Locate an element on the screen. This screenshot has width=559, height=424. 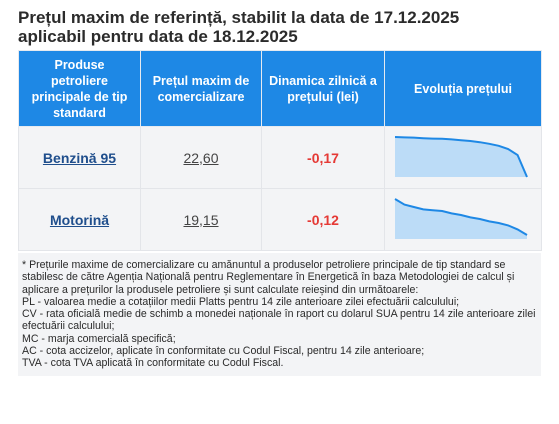
title-line-2: aplicabil pentru data de 18.12.2025 is located at coordinates (158, 36).